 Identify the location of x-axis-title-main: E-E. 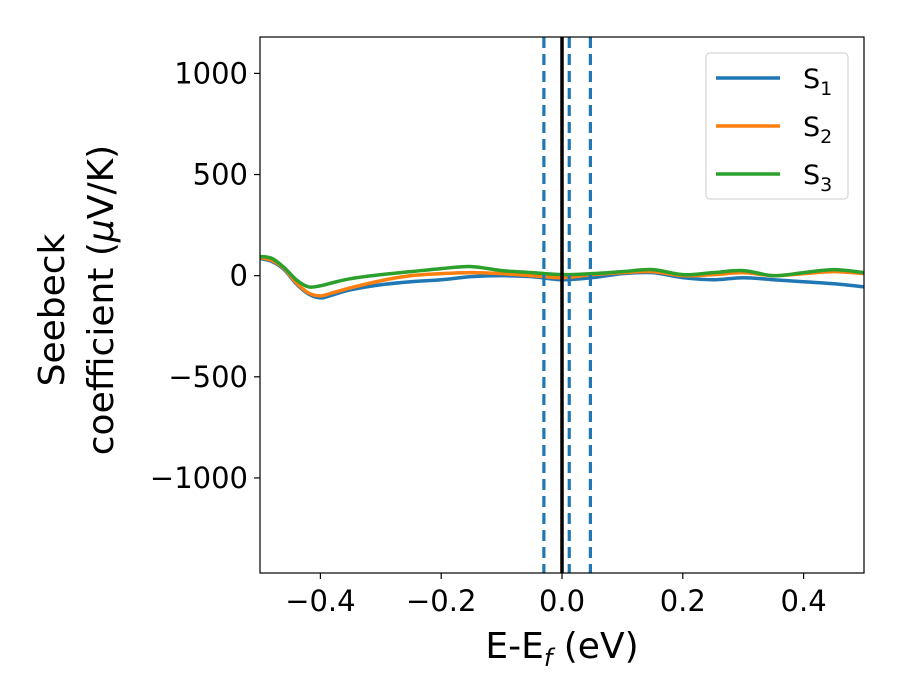
(514, 646).